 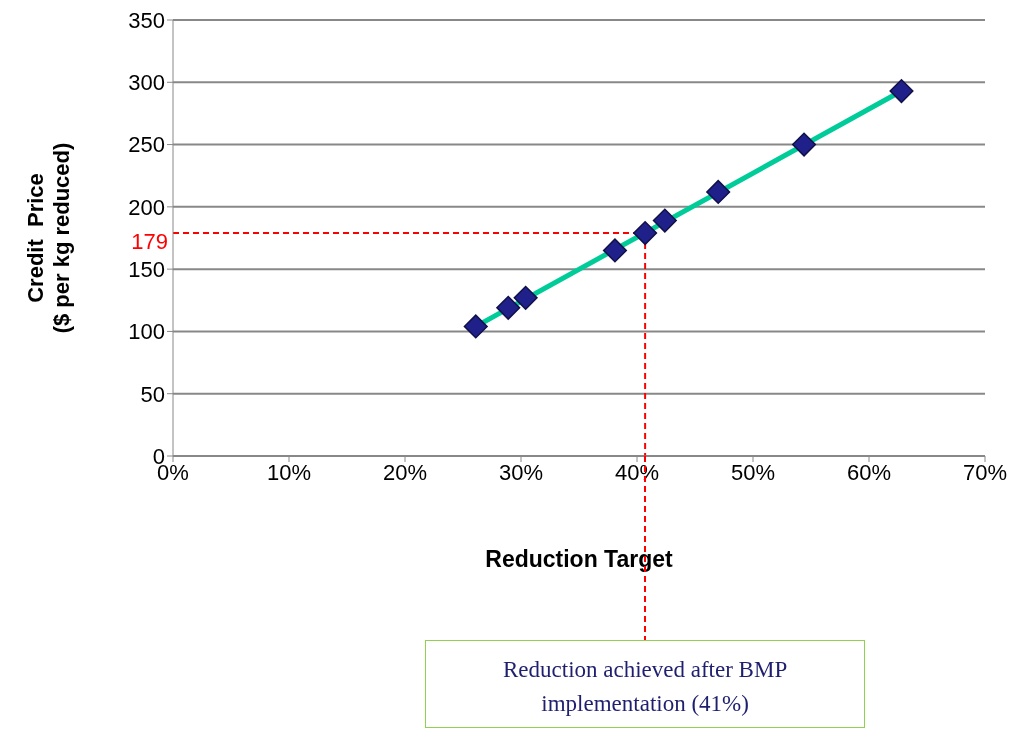 What do you see at coordinates (149, 241) in the screenshot?
I see `ref-line-label: 179` at bounding box center [149, 241].